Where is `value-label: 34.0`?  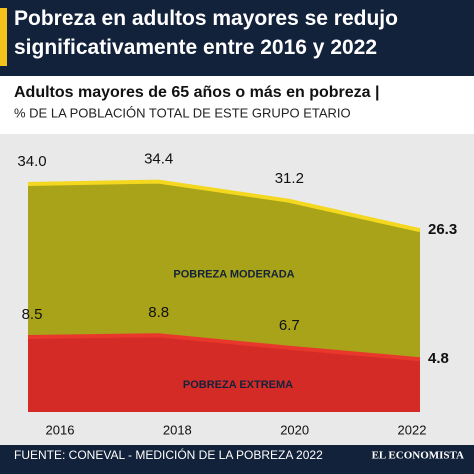
value-label: 34.0 is located at coordinates (31, 161).